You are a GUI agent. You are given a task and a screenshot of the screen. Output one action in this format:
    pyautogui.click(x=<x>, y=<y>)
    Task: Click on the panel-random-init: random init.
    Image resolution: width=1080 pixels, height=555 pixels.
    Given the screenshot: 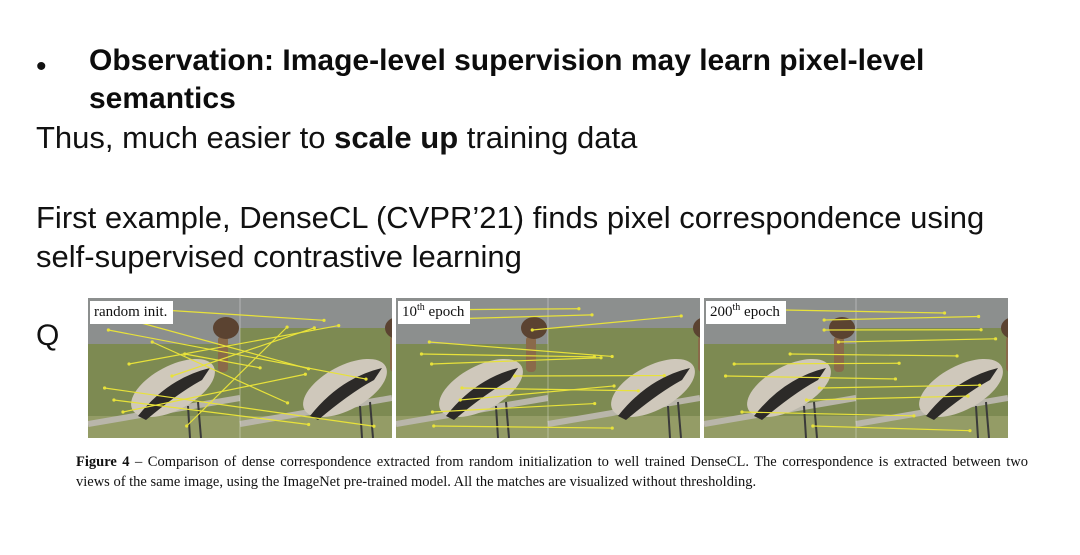 What is the action you would take?
    pyautogui.click(x=240, y=368)
    